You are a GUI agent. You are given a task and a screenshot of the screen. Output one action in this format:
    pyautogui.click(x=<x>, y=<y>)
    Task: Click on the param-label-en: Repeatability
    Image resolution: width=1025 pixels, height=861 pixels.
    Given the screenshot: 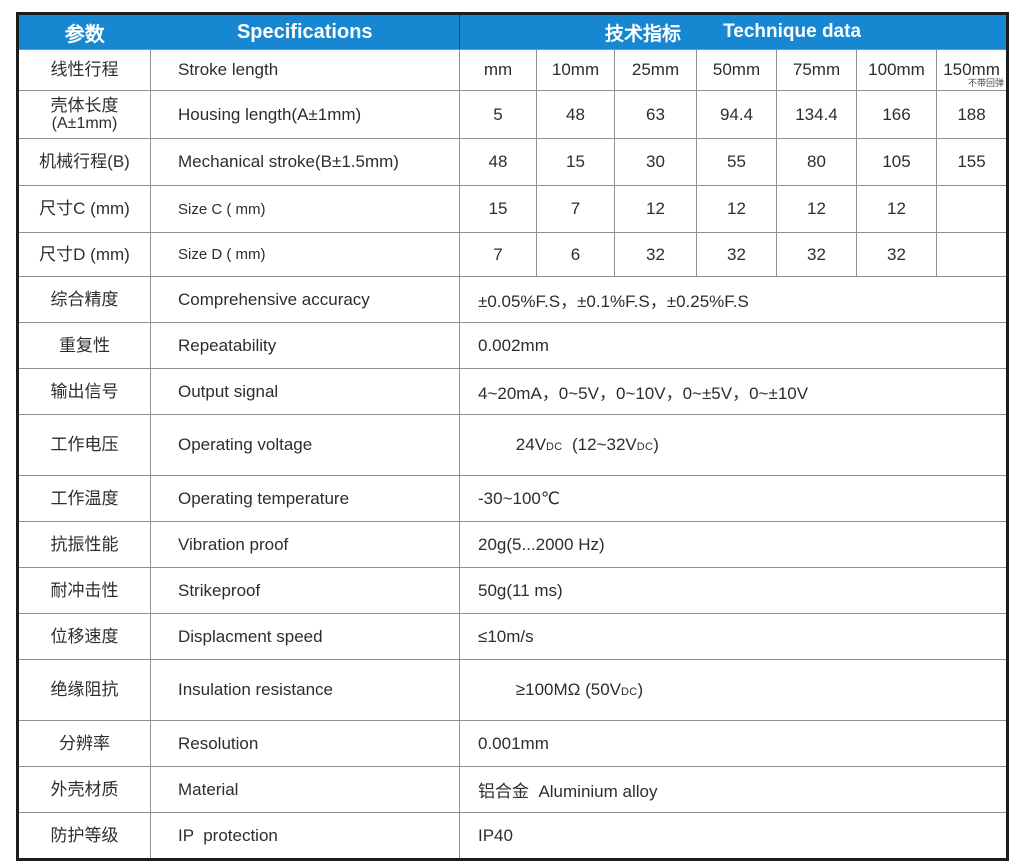 What is the action you would take?
    pyautogui.click(x=305, y=345)
    